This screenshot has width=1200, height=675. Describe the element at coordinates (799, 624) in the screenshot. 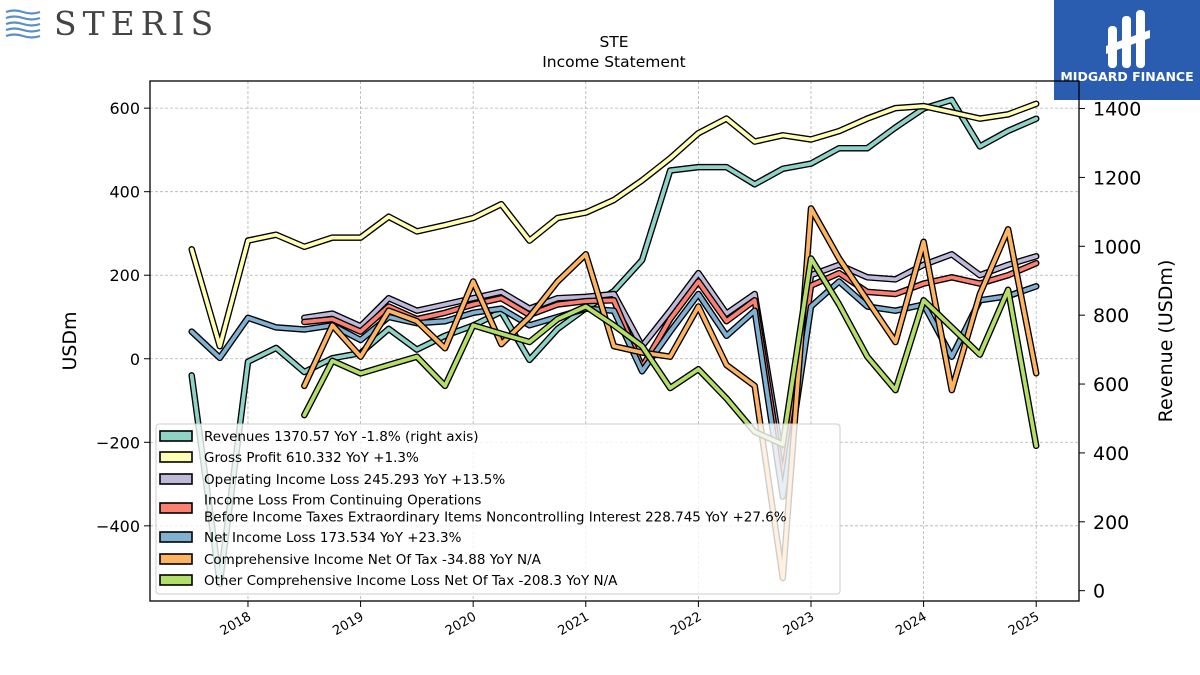

I see `x-tick-label: 2023` at that location.